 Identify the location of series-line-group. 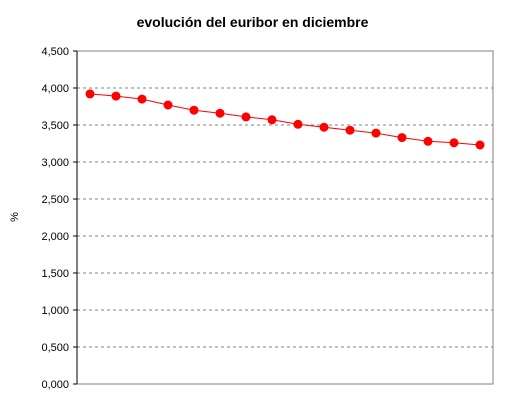
(285, 119).